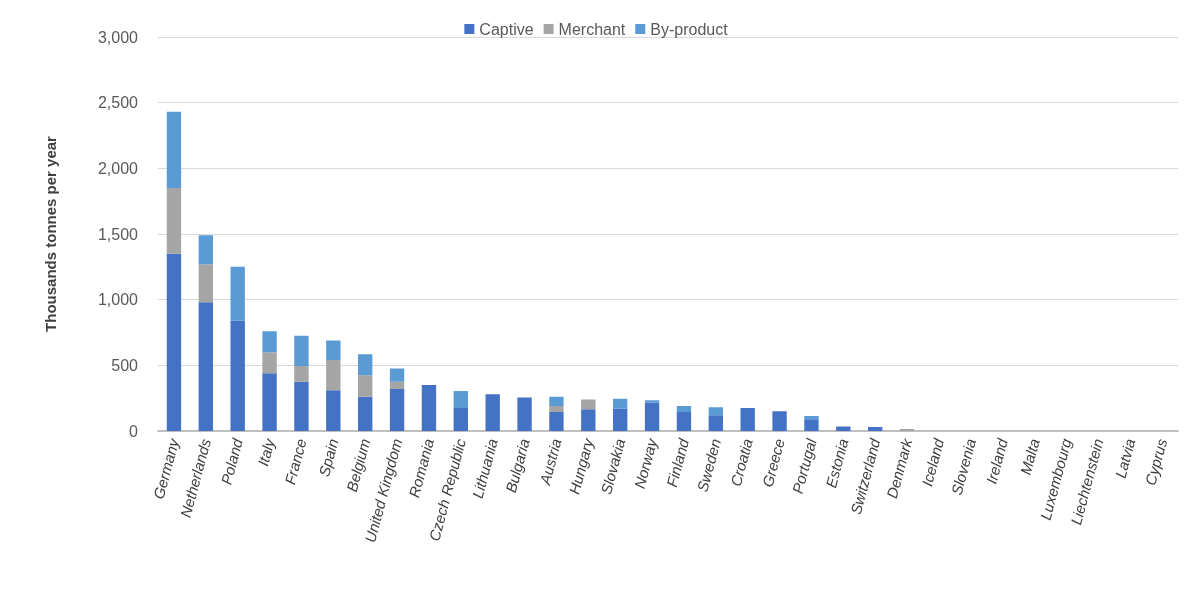  What do you see at coordinates (773, 462) in the screenshot?
I see `x-tick-label: Greece` at bounding box center [773, 462].